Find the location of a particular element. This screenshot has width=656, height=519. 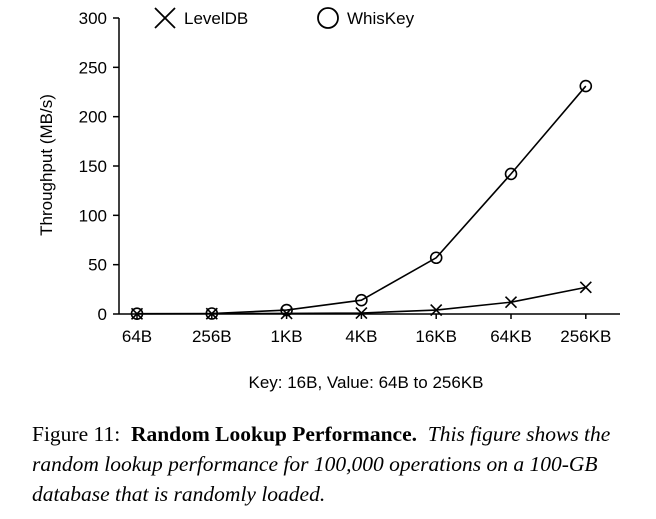

y-tick-label: 250 is located at coordinates (93, 67).